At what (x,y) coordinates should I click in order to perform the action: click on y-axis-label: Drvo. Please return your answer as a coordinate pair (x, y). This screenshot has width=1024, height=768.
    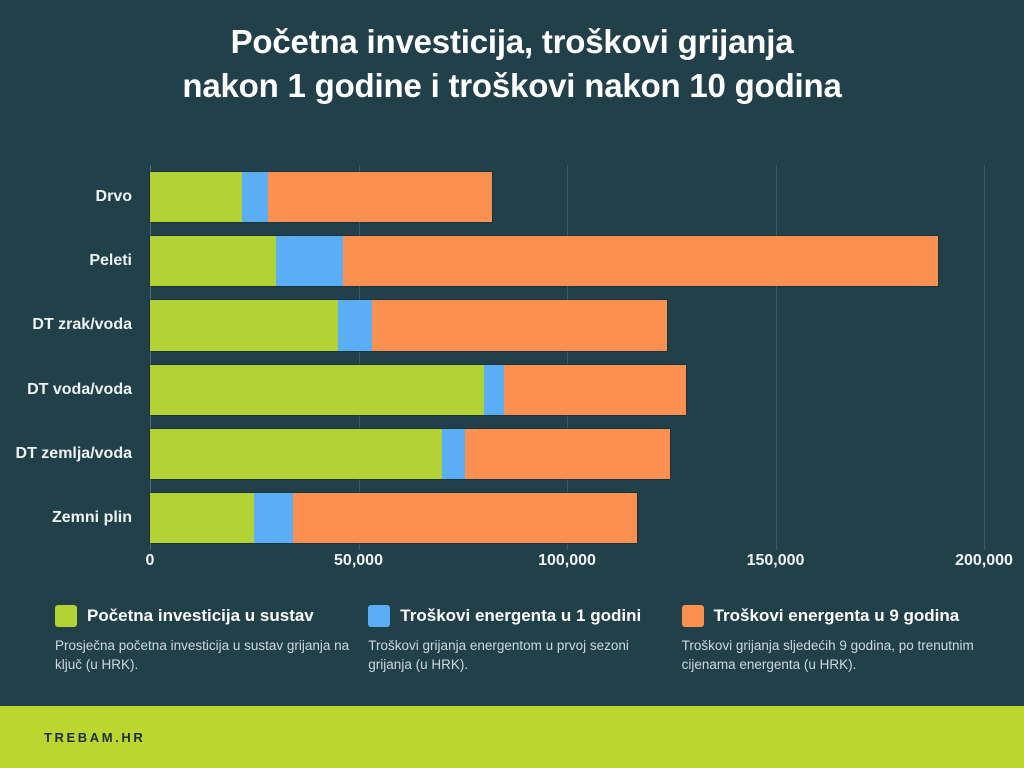
    Looking at the image, I should click on (113, 197).